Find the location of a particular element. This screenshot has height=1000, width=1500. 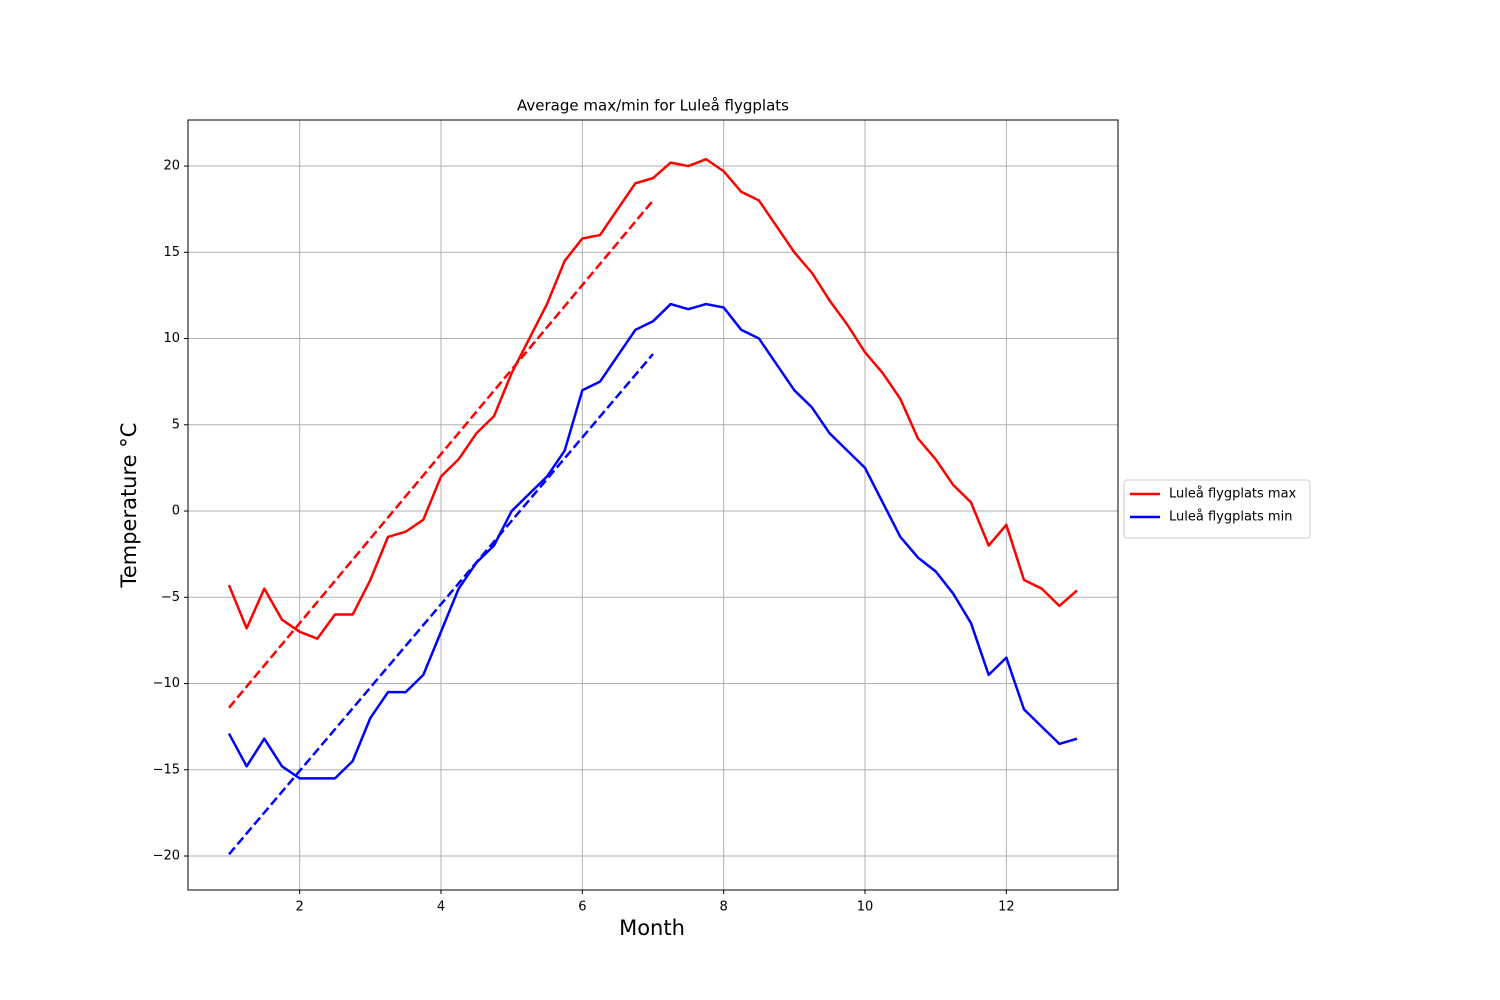

x-tick-label: 6 is located at coordinates (582, 907).